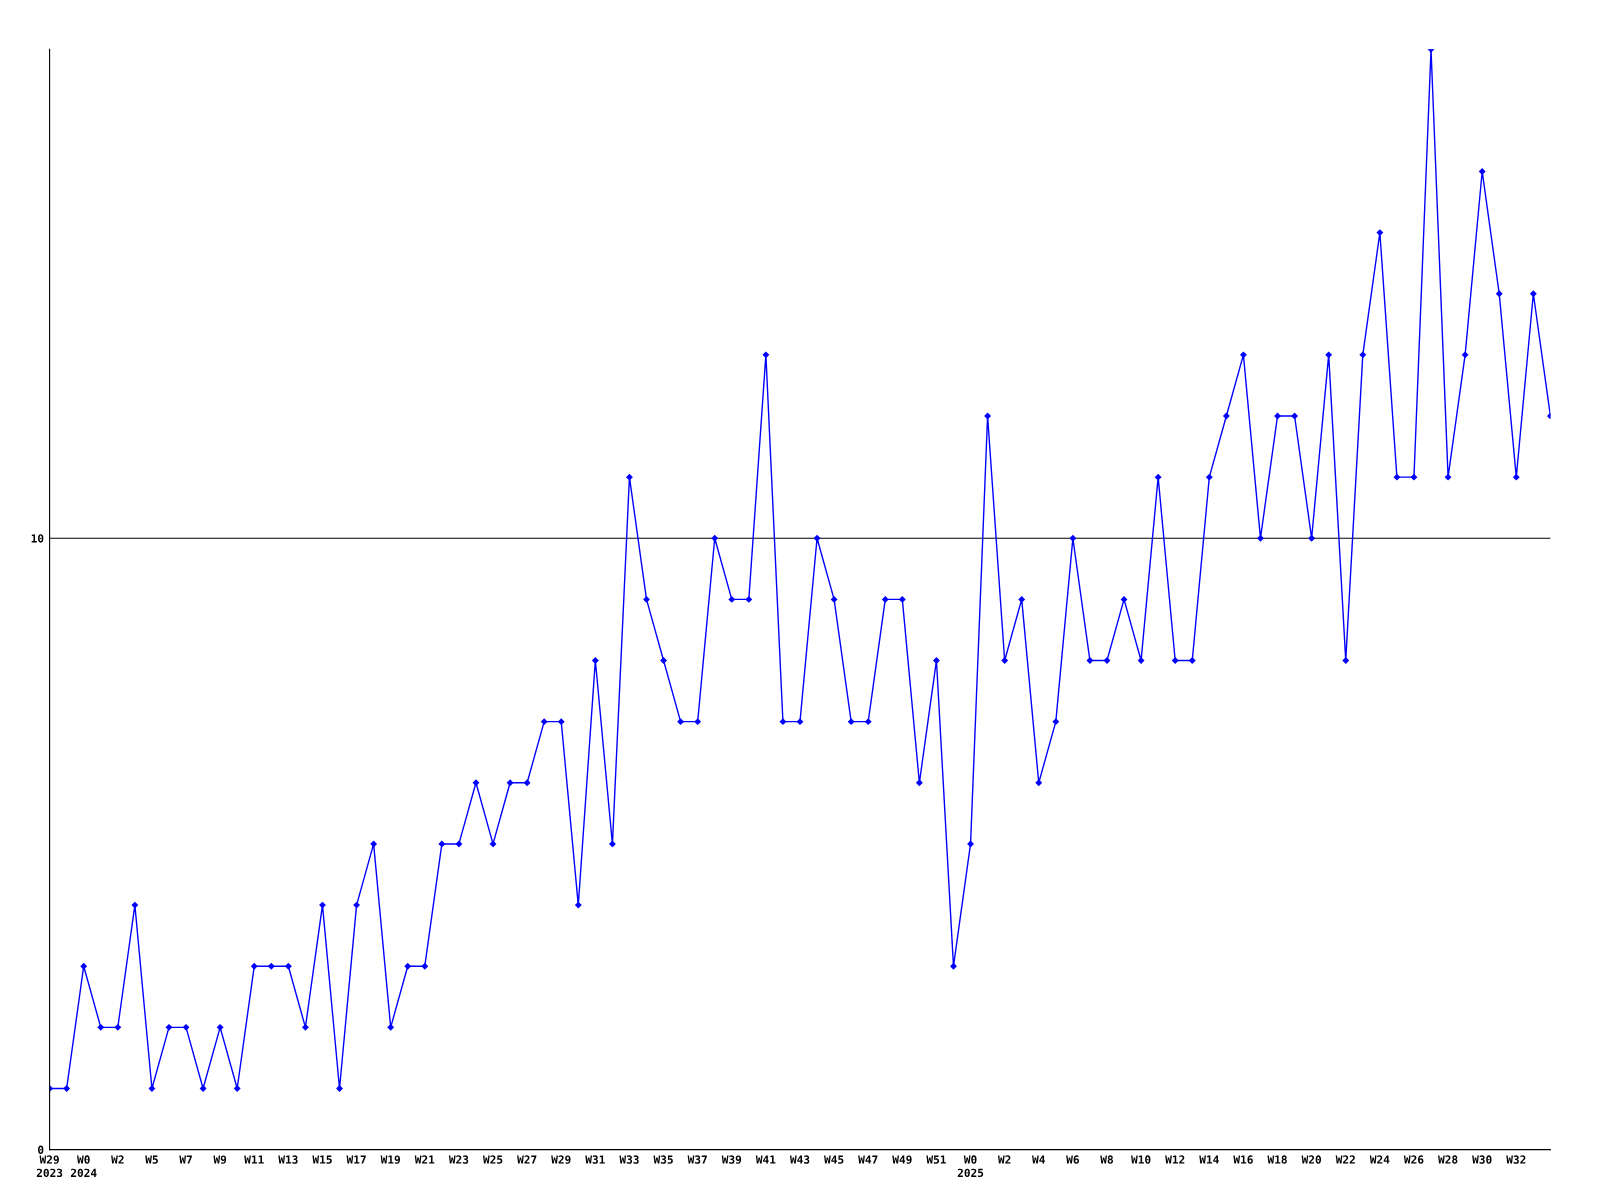 The width and height of the screenshot is (1600, 1200). I want to click on x-tick-label: W12, so click(1175, 1159).